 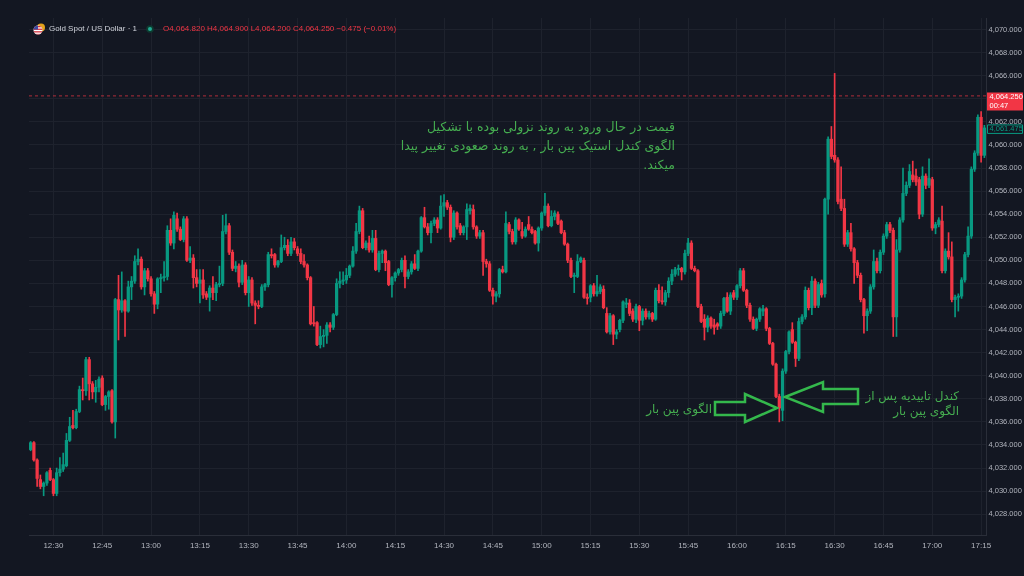 I want to click on text: O4,064.820 H4,064.900 L4,064.200 C4,064.250 −0.475 (−0.01%), so click(x=280, y=29).